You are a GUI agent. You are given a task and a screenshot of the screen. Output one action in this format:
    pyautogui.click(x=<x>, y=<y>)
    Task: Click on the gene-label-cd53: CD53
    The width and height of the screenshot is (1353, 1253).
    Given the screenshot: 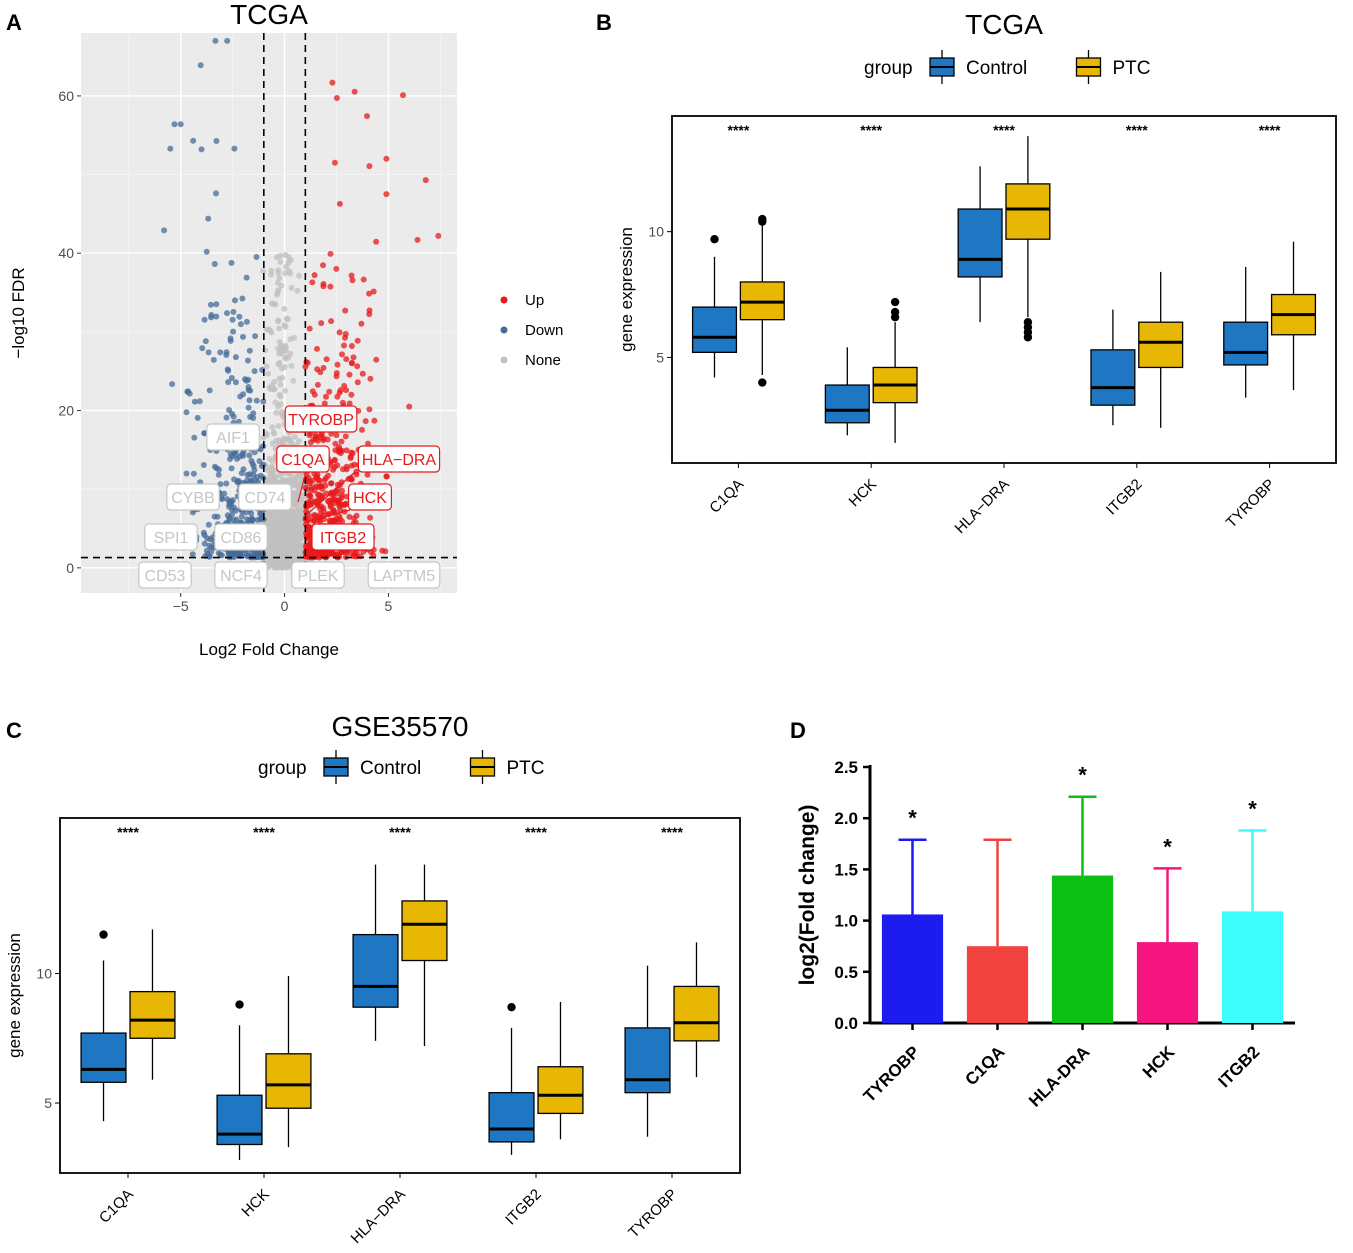 What is the action you would take?
    pyautogui.click(x=165, y=575)
    